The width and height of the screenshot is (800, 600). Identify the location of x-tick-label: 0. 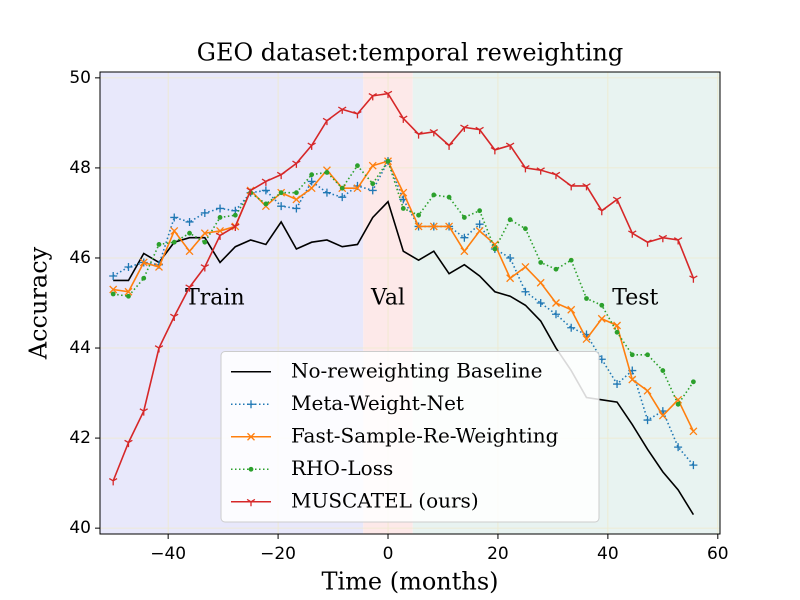
(388, 554).